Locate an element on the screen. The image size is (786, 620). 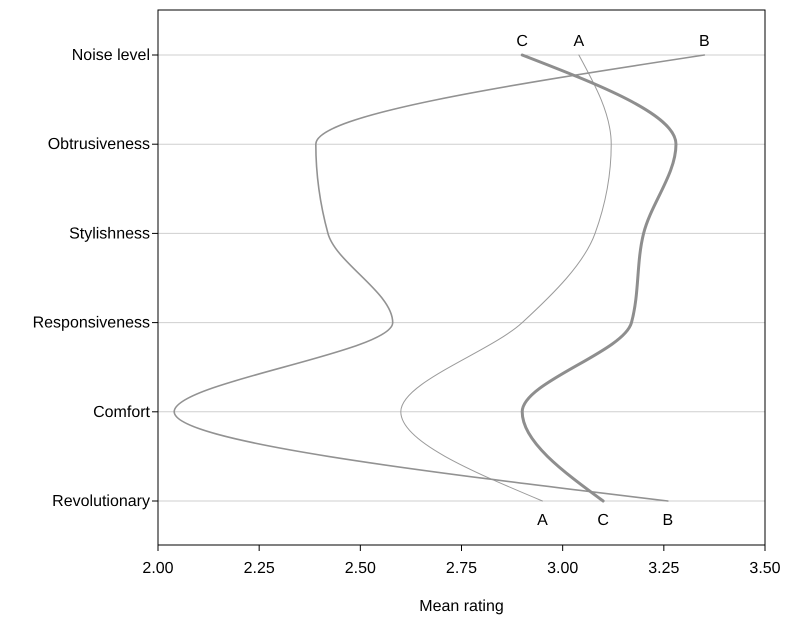
x-tick-label: 2.50 is located at coordinates (360, 568).